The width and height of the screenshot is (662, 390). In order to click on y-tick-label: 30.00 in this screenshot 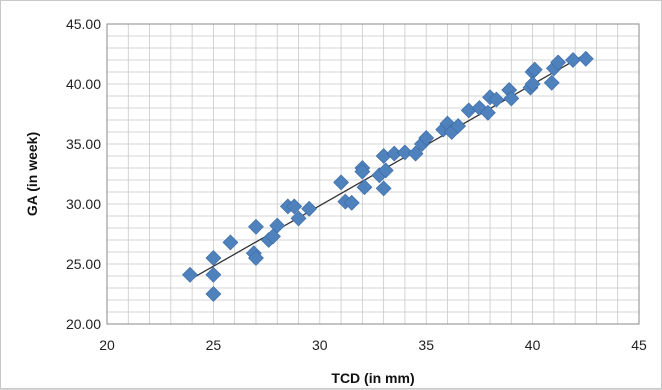, I will do `click(83, 204)`.